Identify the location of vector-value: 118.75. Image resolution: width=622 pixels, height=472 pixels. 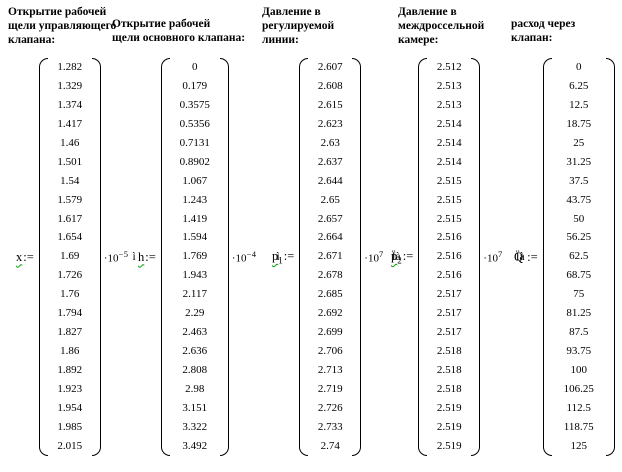
(578, 426).